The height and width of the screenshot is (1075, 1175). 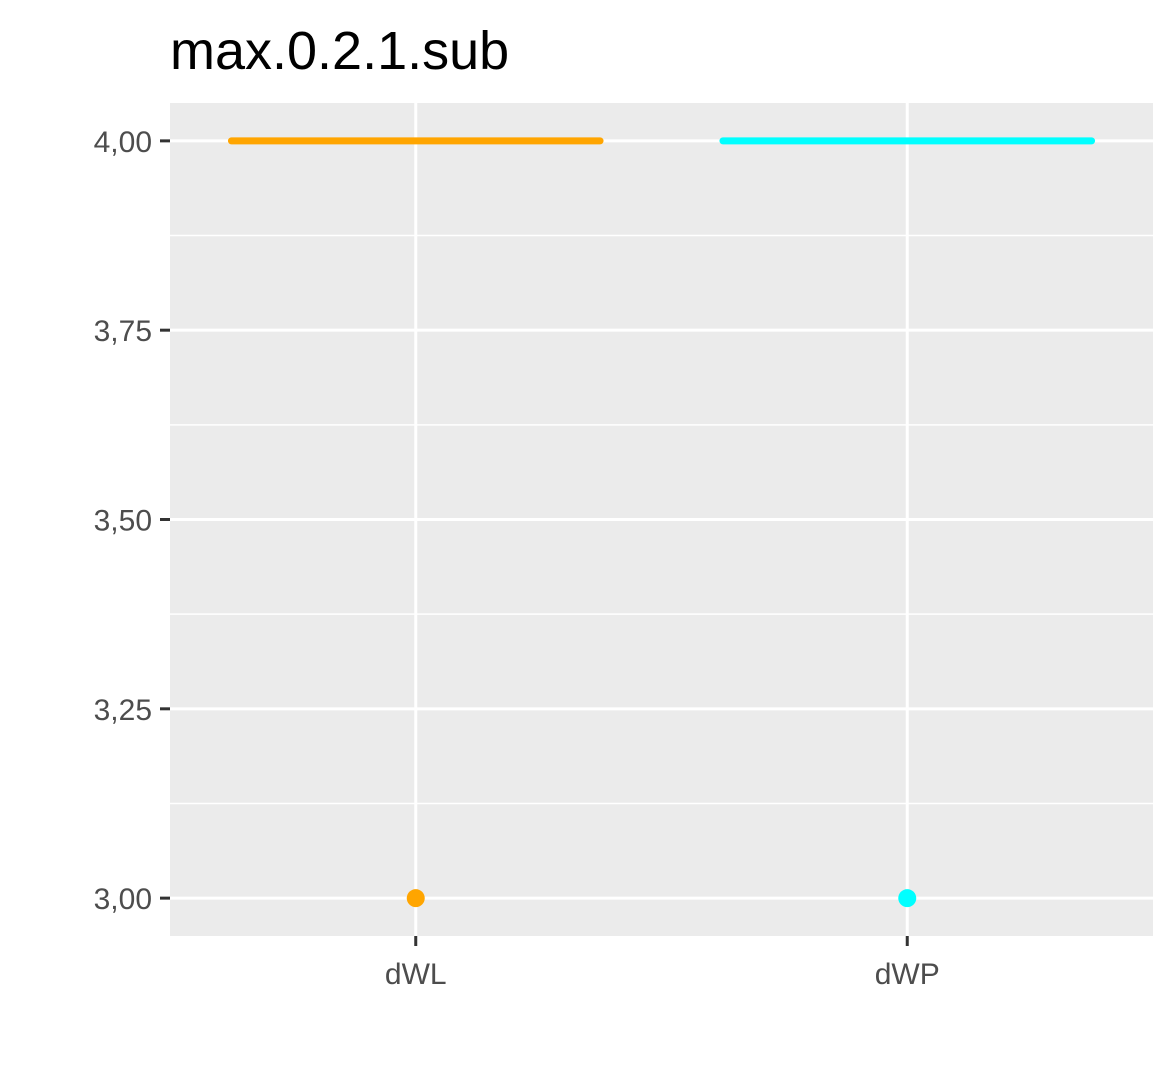 I want to click on x-tick-label: dWP, so click(x=907, y=974).